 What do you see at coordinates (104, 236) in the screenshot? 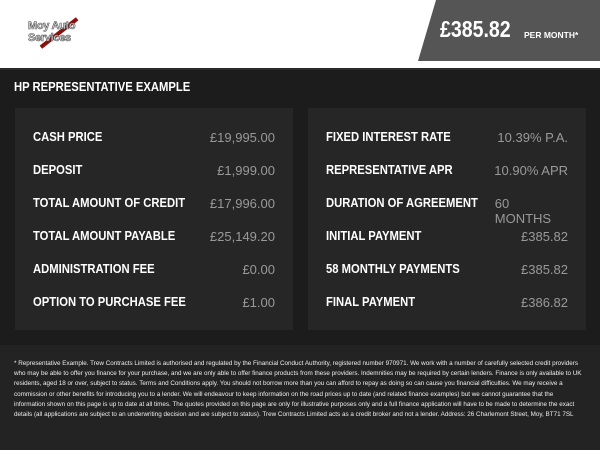
I see `finance-label: TOTAL AMOUNT PAYABLE` at bounding box center [104, 236].